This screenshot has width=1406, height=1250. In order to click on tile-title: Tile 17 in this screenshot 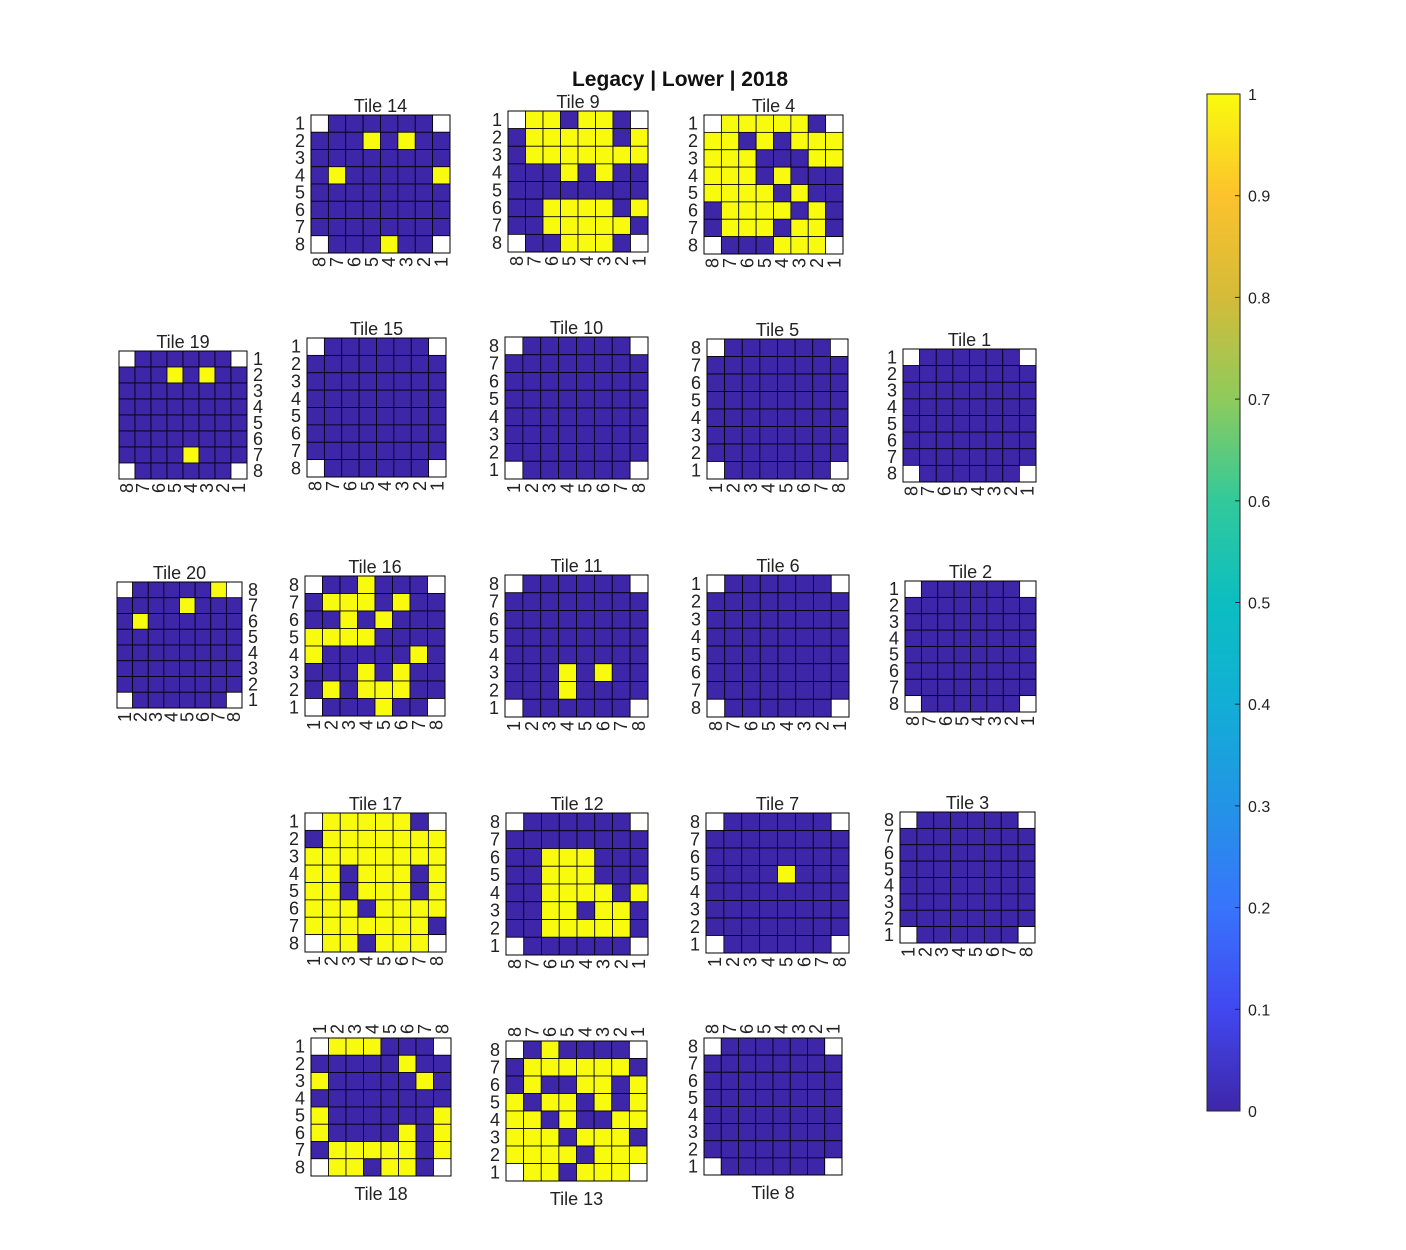, I will do `click(375, 804)`.